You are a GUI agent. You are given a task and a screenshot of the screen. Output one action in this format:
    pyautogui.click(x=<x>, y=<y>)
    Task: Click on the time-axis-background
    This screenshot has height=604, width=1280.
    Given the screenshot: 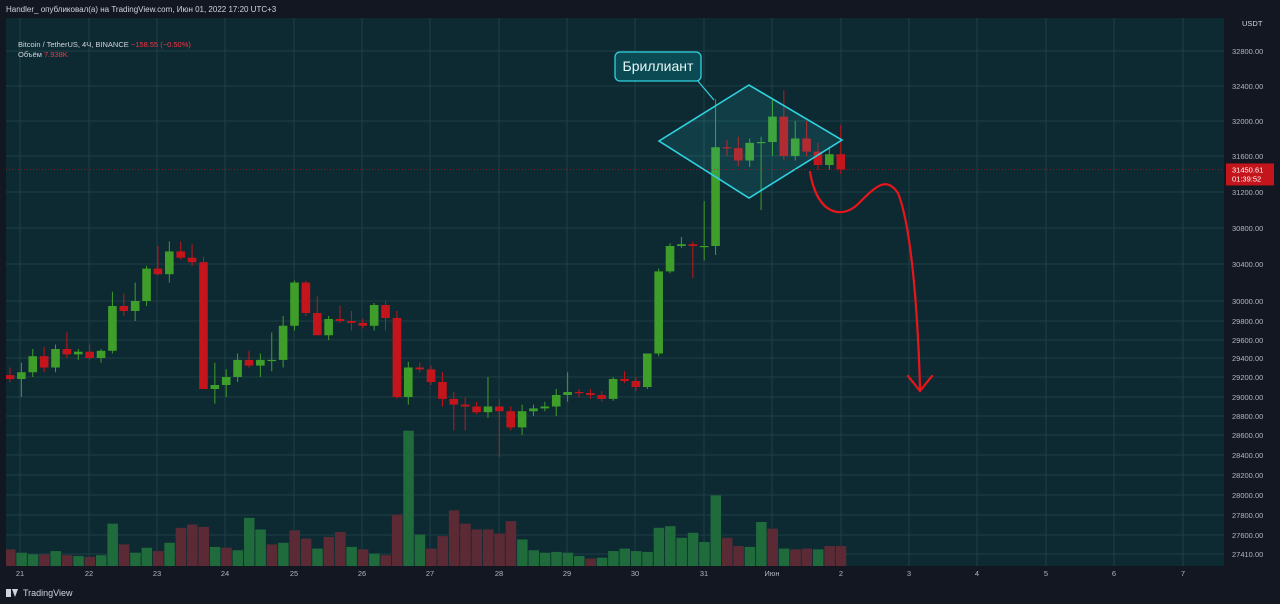 What is the action you would take?
    pyautogui.click(x=615, y=574)
    